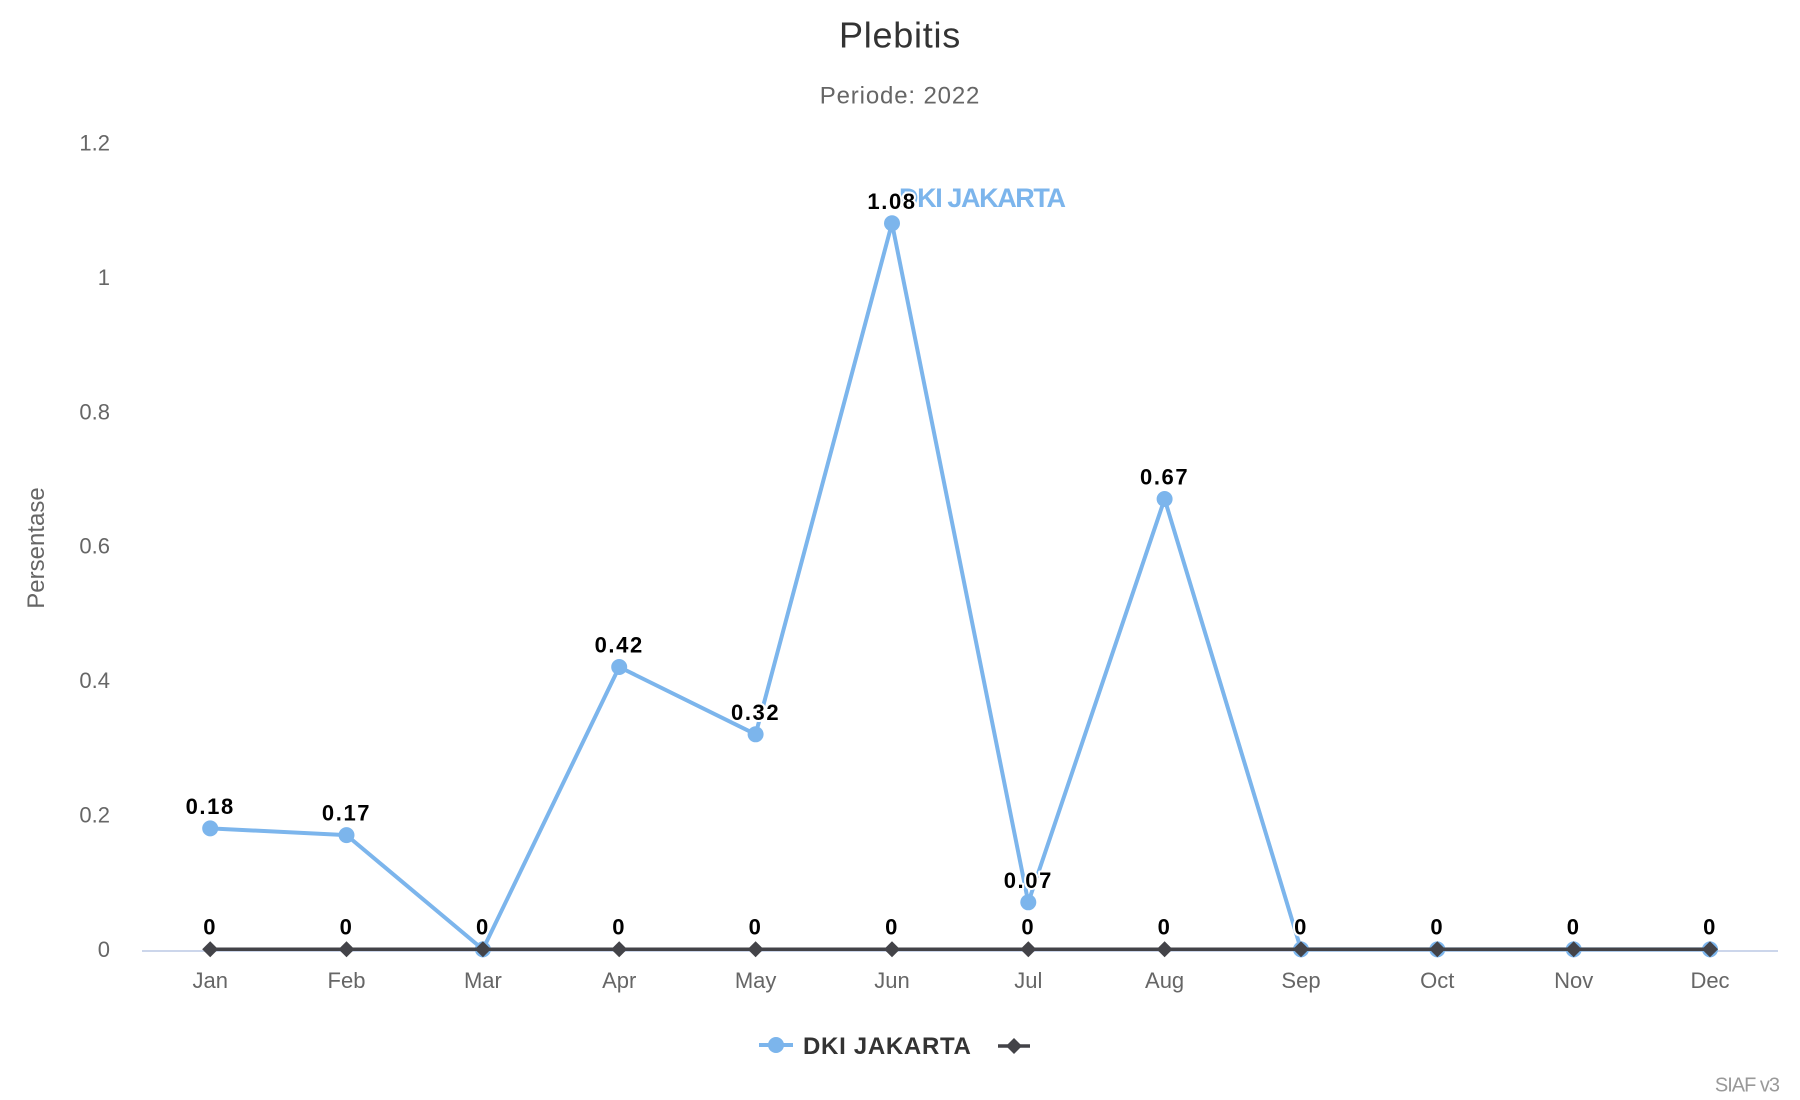 The width and height of the screenshot is (1800, 1100). Describe the element at coordinates (94, 546) in the screenshot. I see `svg-text: 0.6` at that location.